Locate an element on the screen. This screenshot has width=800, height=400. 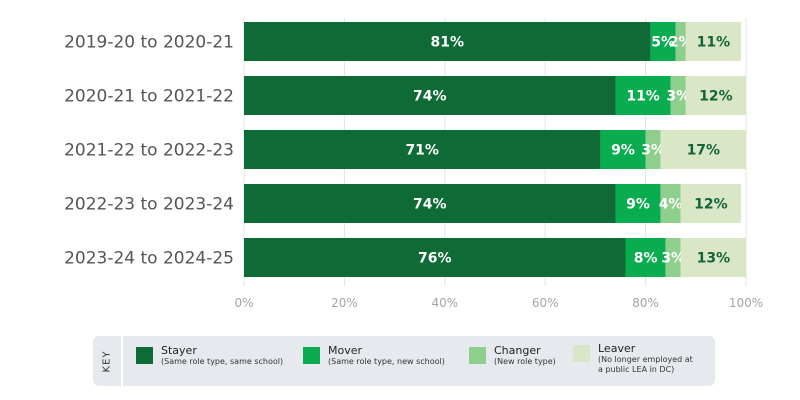
legend-desc-mover: (Same role type, new school) is located at coordinates (386, 361).